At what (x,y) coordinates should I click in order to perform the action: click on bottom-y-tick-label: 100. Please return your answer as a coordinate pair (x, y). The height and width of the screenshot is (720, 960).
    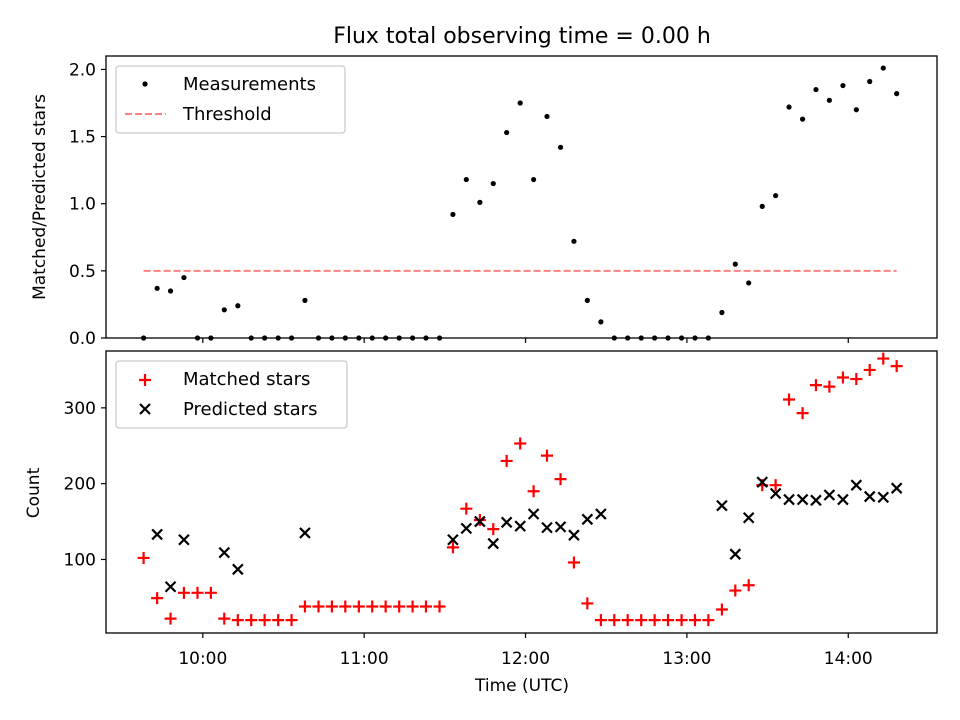
    Looking at the image, I should click on (80, 560).